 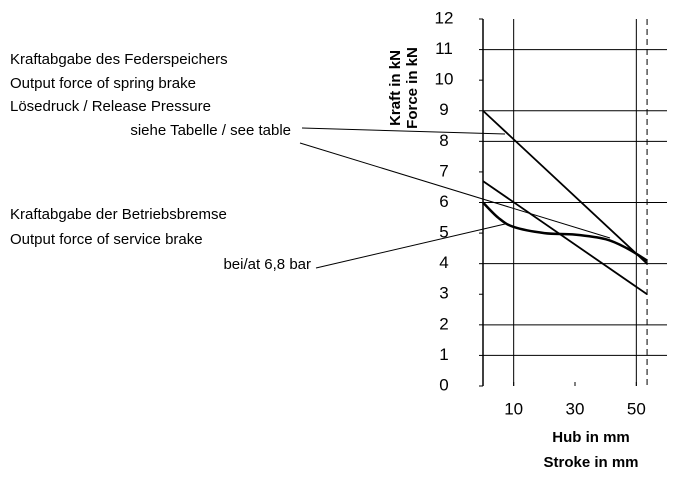 What do you see at coordinates (210, 130) in the screenshot?
I see `annotation: siehe Tabelle / see table` at bounding box center [210, 130].